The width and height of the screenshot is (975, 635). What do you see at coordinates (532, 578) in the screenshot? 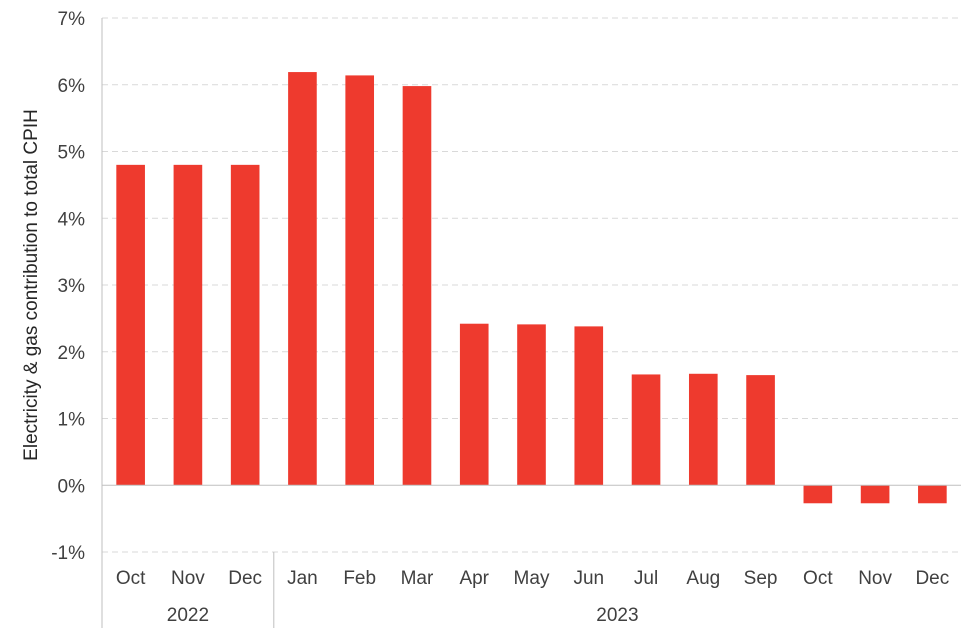
I see `x-tick-label: May` at bounding box center [532, 578].